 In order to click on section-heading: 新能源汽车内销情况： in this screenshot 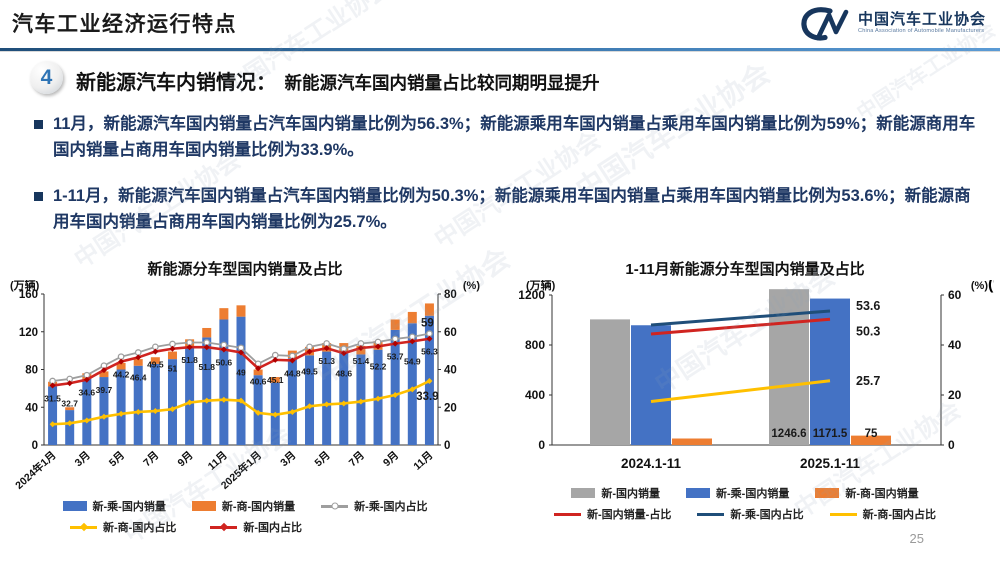, I will do `click(176, 83)`.